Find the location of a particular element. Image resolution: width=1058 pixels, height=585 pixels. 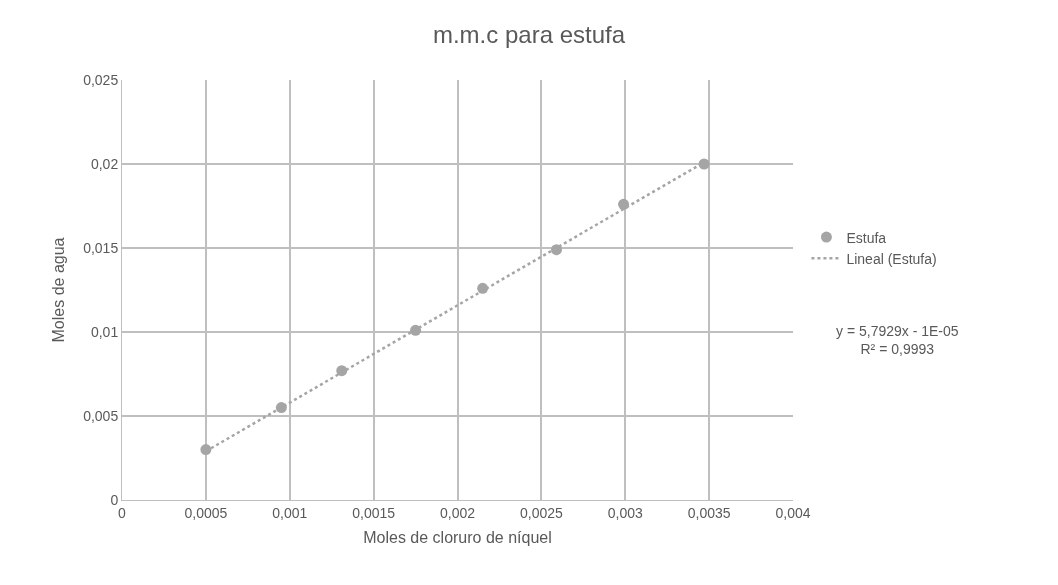

y-axis-title: Moles de agua is located at coordinates (59, 290).